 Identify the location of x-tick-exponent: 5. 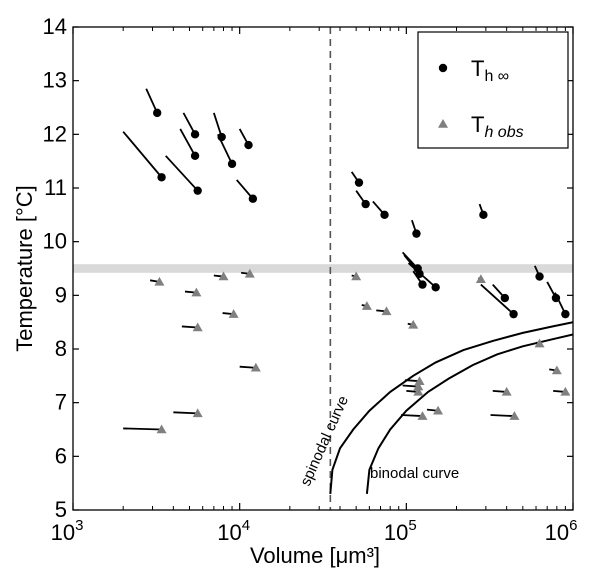
(412, 525).